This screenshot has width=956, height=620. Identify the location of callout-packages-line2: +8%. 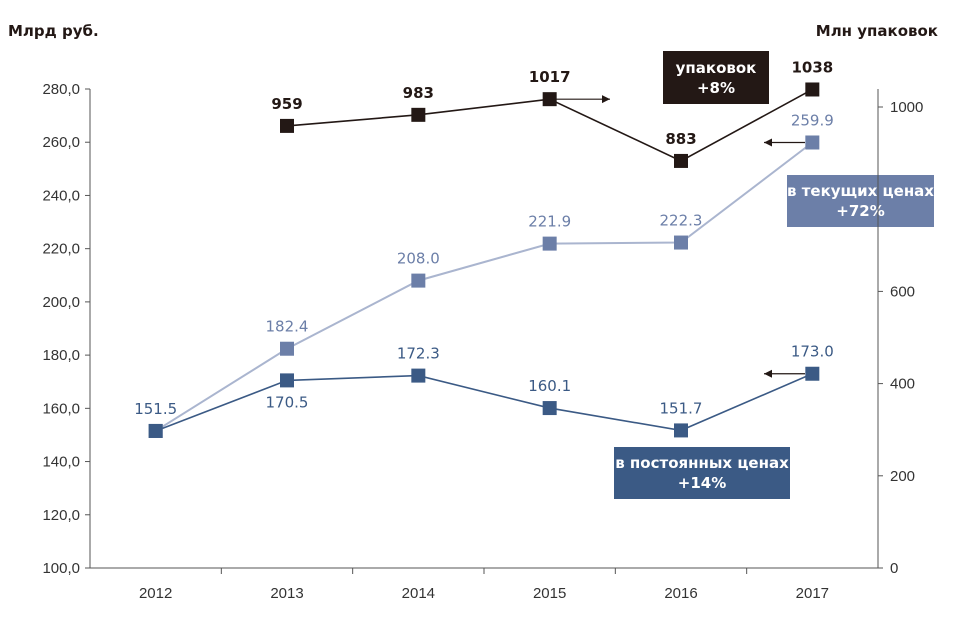
(716, 87).